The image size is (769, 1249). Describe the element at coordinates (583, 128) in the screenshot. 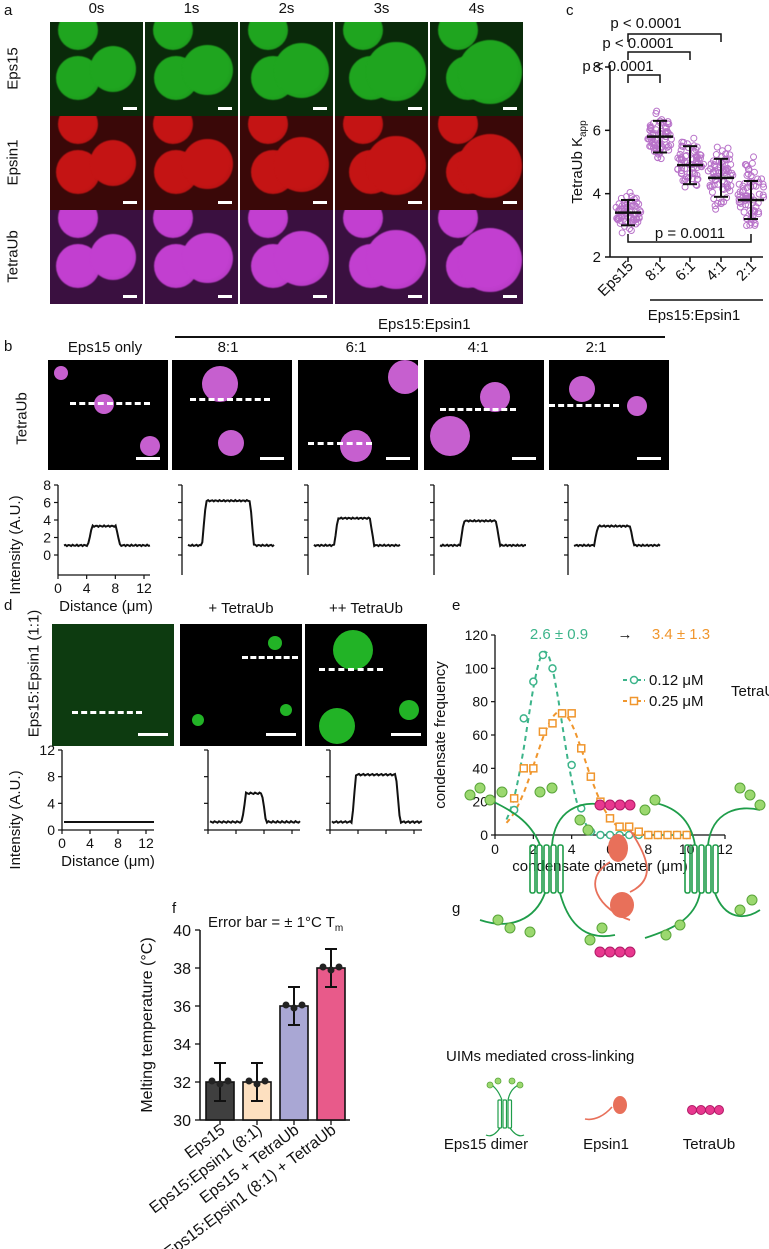

I see `c-y-label-sub: app` at that location.